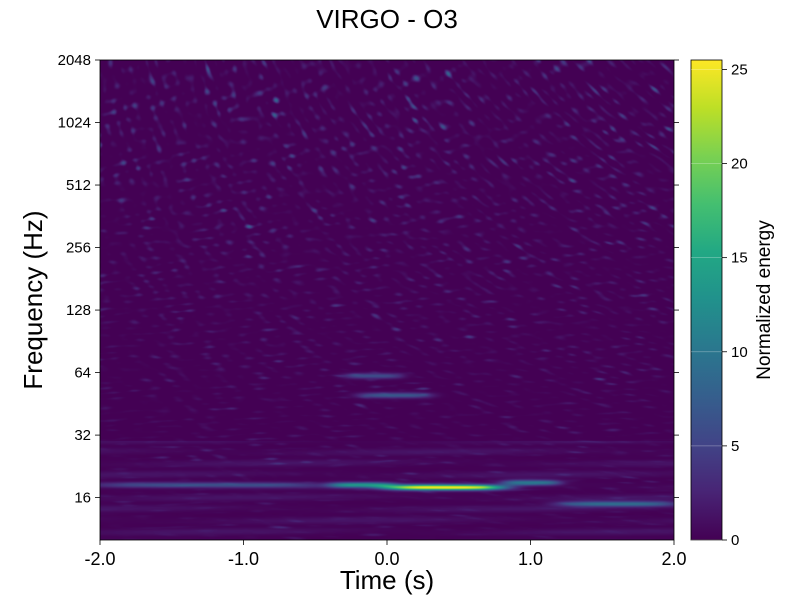 The height and width of the screenshot is (600, 800). What do you see at coordinates (739, 258) in the screenshot?
I see `colorbar-tick-label: 15` at bounding box center [739, 258].